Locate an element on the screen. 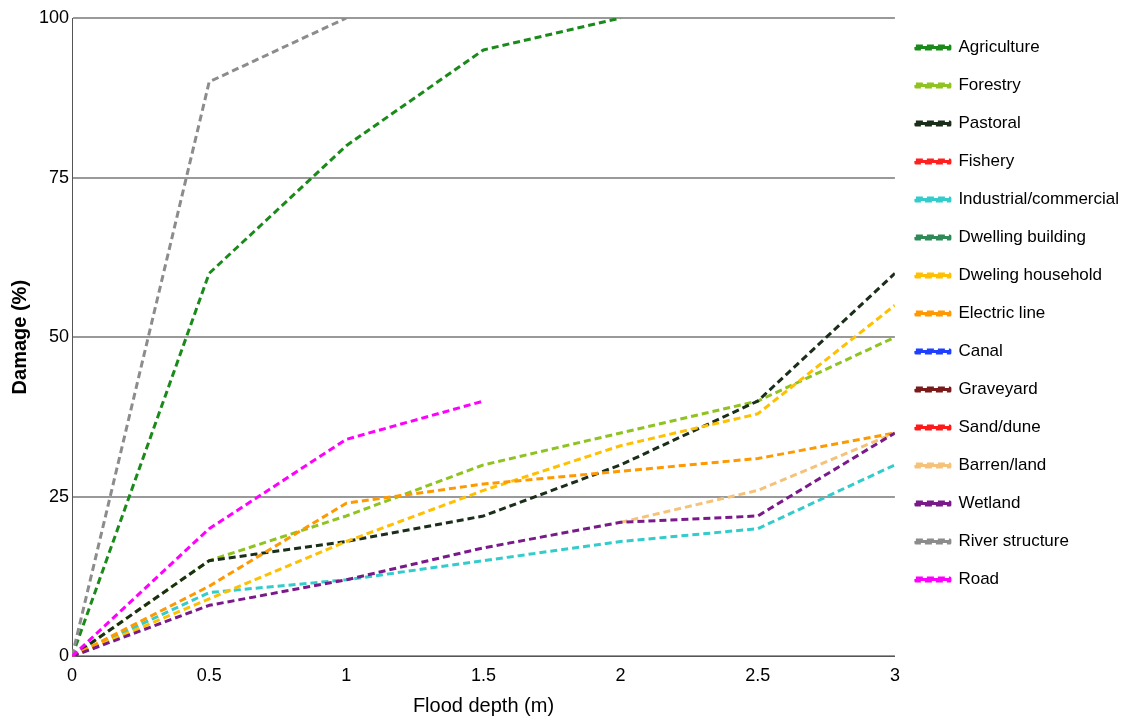 The width and height of the screenshot is (1133, 726). x-tick-label: 2.5 is located at coordinates (758, 675).